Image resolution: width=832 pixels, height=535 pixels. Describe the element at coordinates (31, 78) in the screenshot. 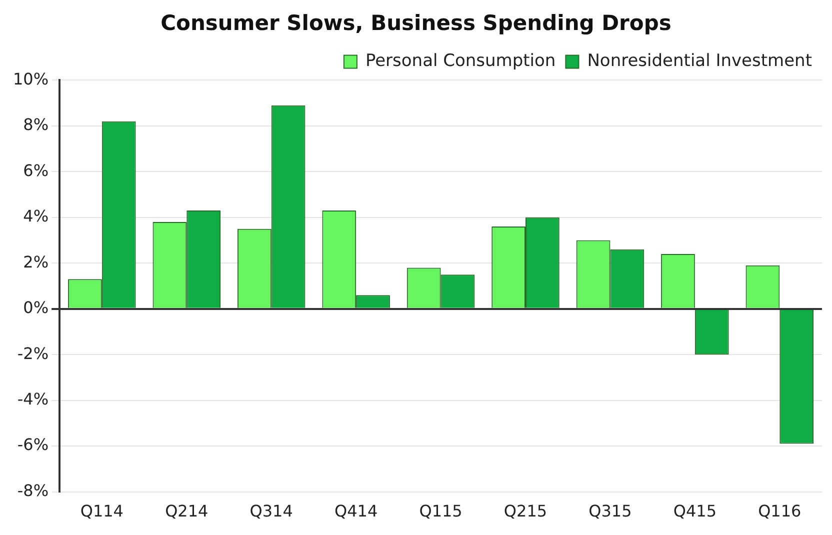

I see `y-tick-label: 10%` at that location.